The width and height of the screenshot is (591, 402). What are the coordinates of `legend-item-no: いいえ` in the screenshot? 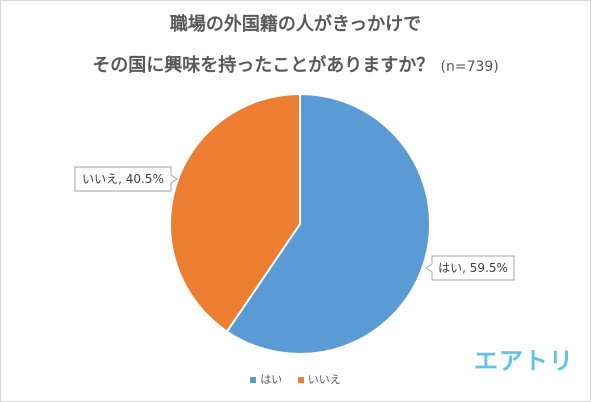 It's located at (319, 379).